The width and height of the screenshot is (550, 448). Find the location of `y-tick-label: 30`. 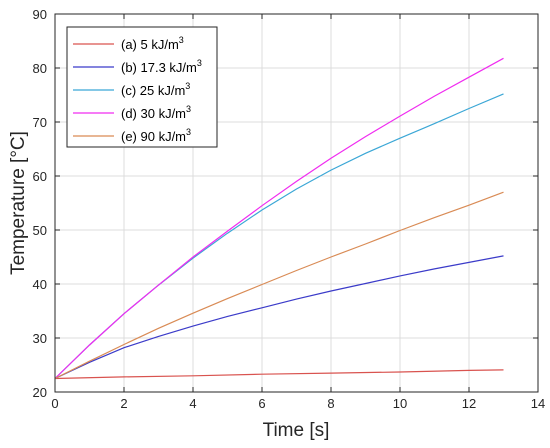

y-tick-label: 30 is located at coordinates (40, 338).